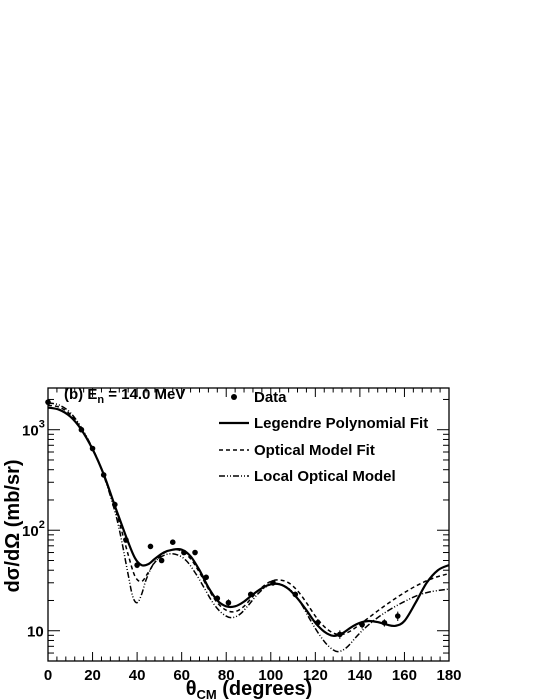 The width and height of the screenshot is (540, 699). Describe the element at coordinates (33, 529) in the screenshot. I see `y-tick-label: 10²` at that location.